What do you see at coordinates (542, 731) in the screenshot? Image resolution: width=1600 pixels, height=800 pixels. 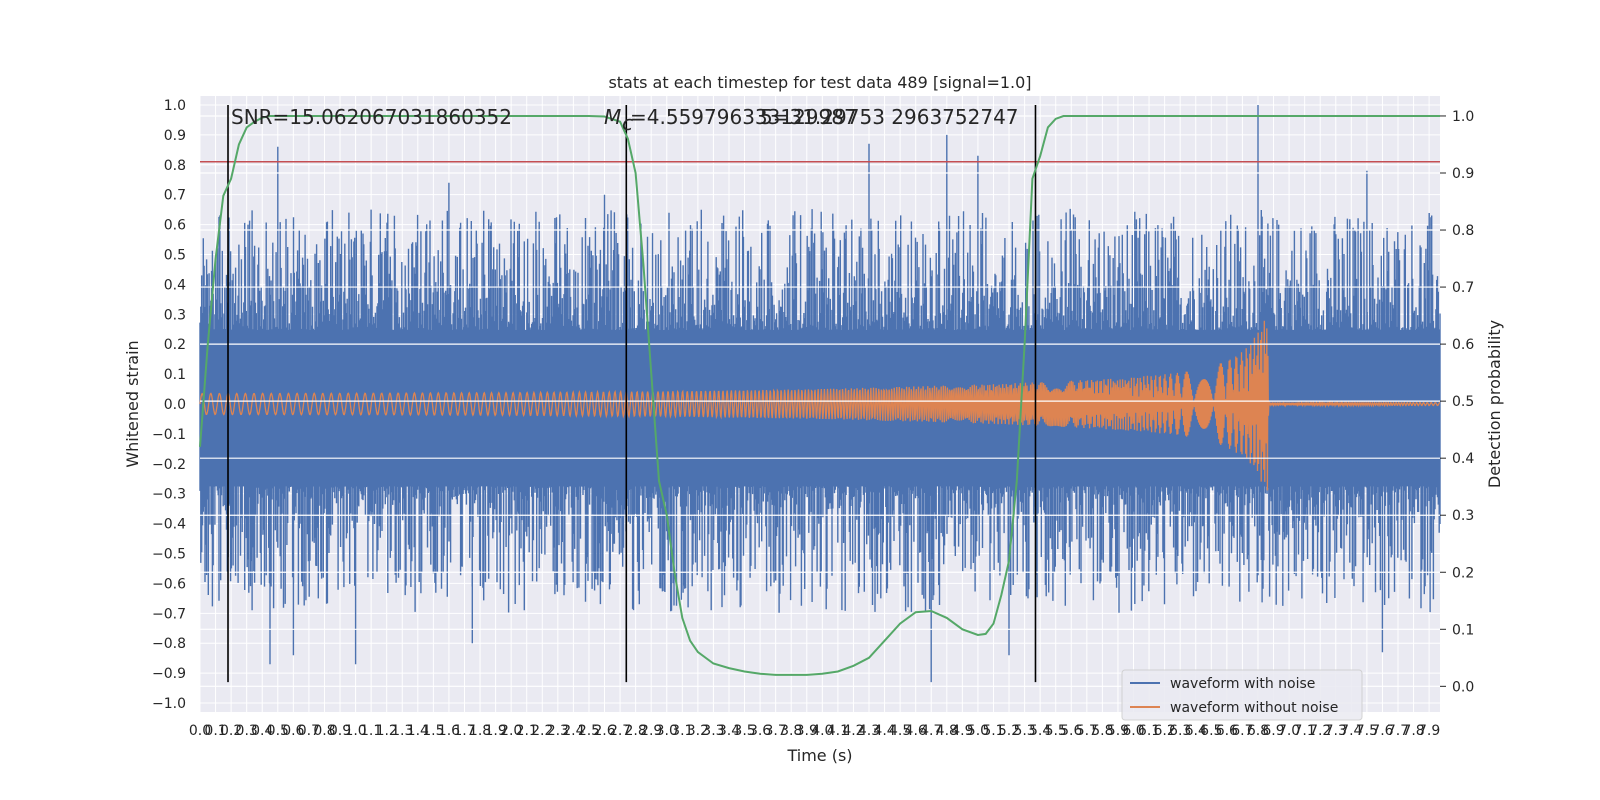 I see `x-tick-label: 2.2` at bounding box center [542, 731].